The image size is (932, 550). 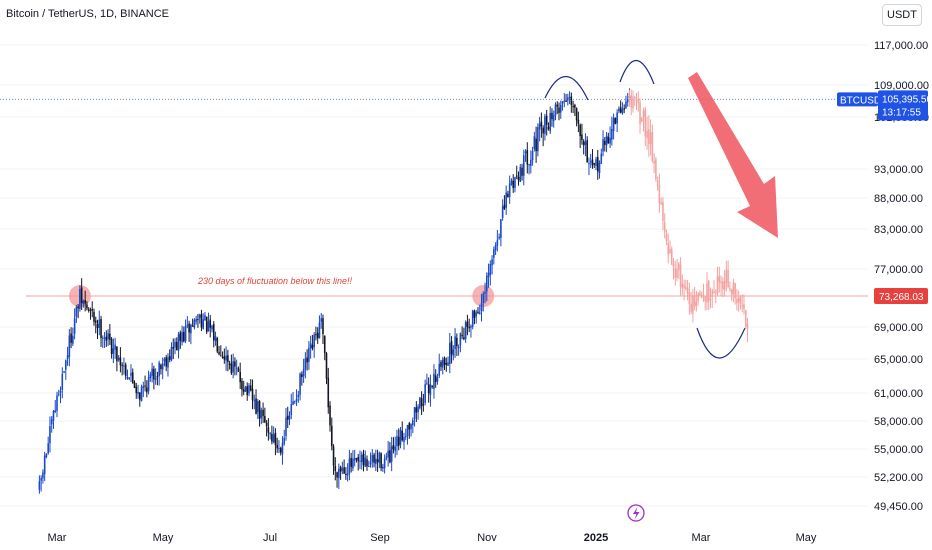 What do you see at coordinates (898, 450) in the screenshot?
I see `price-tick-label: 55,000.00` at bounding box center [898, 450].